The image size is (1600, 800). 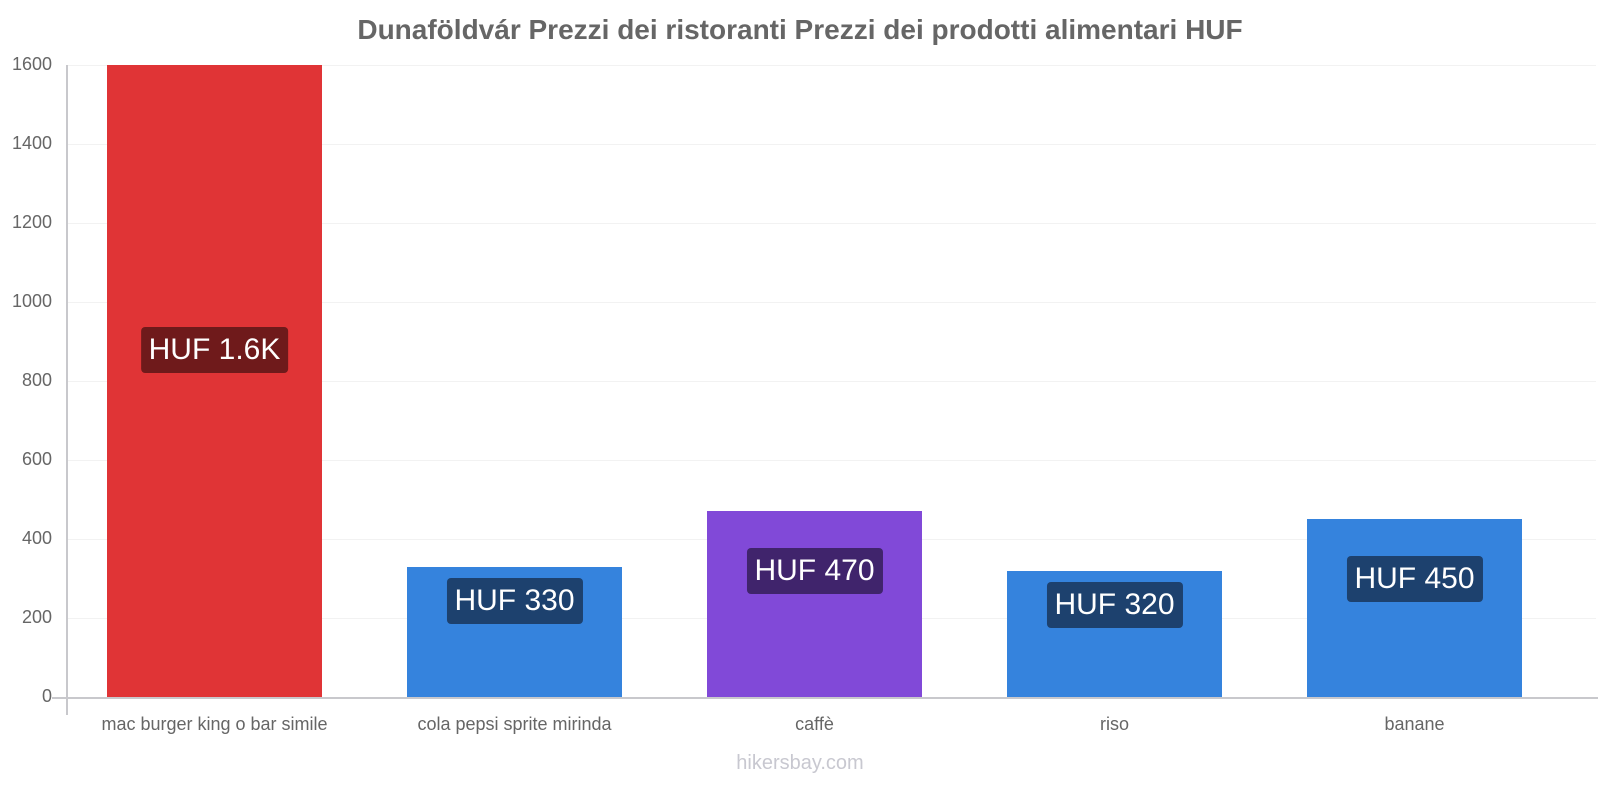 I want to click on y-tick-label: 800, so click(x=36, y=380).